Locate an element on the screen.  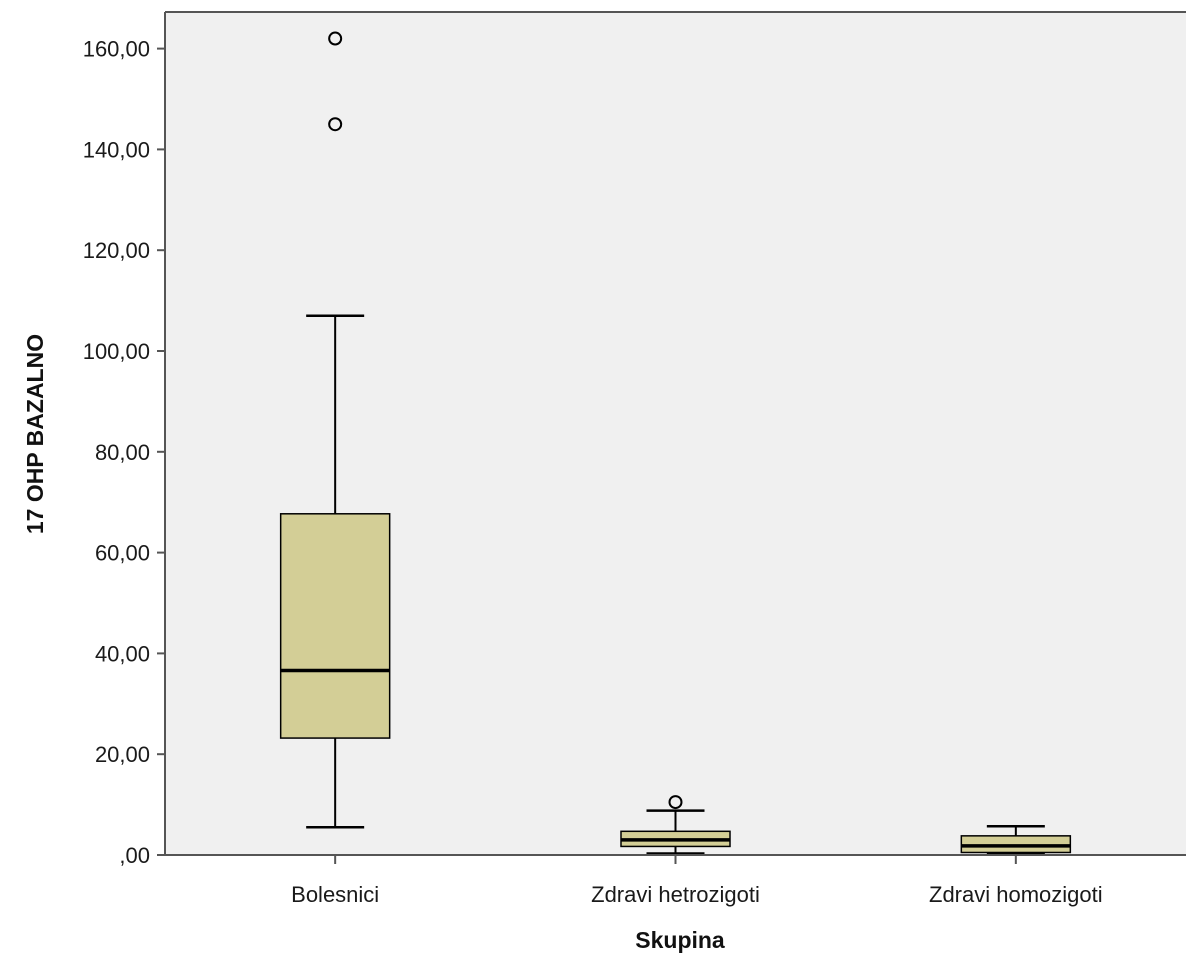
y-tick-label: 100,00 is located at coordinates (116, 351).